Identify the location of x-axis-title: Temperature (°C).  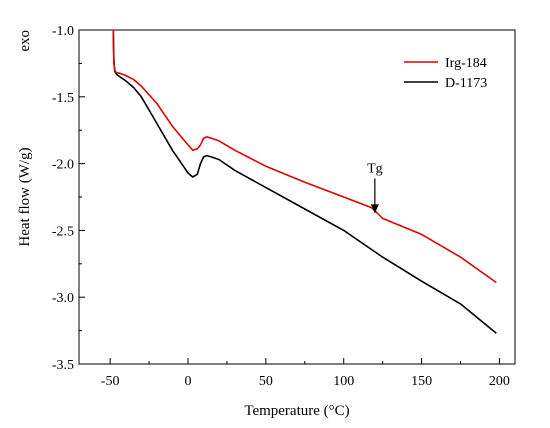
(296, 411).